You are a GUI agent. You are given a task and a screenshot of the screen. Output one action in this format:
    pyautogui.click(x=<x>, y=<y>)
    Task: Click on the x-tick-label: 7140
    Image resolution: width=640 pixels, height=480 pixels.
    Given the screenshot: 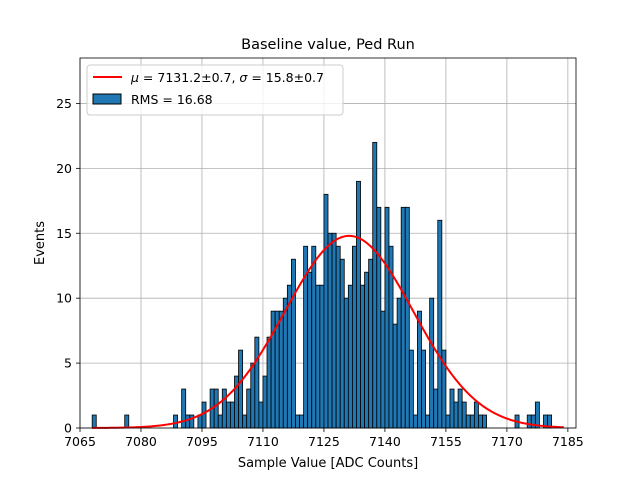 What is the action you would take?
    pyautogui.click(x=385, y=441)
    